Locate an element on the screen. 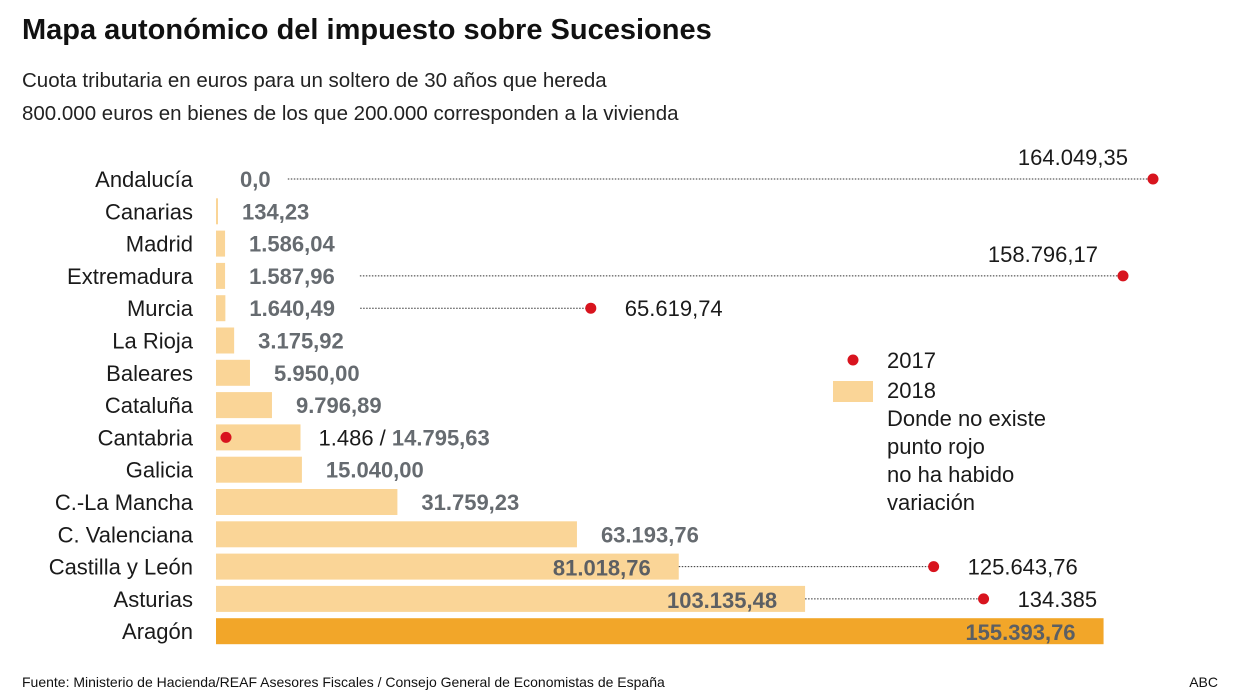 The width and height of the screenshot is (1240, 698). value-2018-canarias: 134,23 is located at coordinates (275, 211).